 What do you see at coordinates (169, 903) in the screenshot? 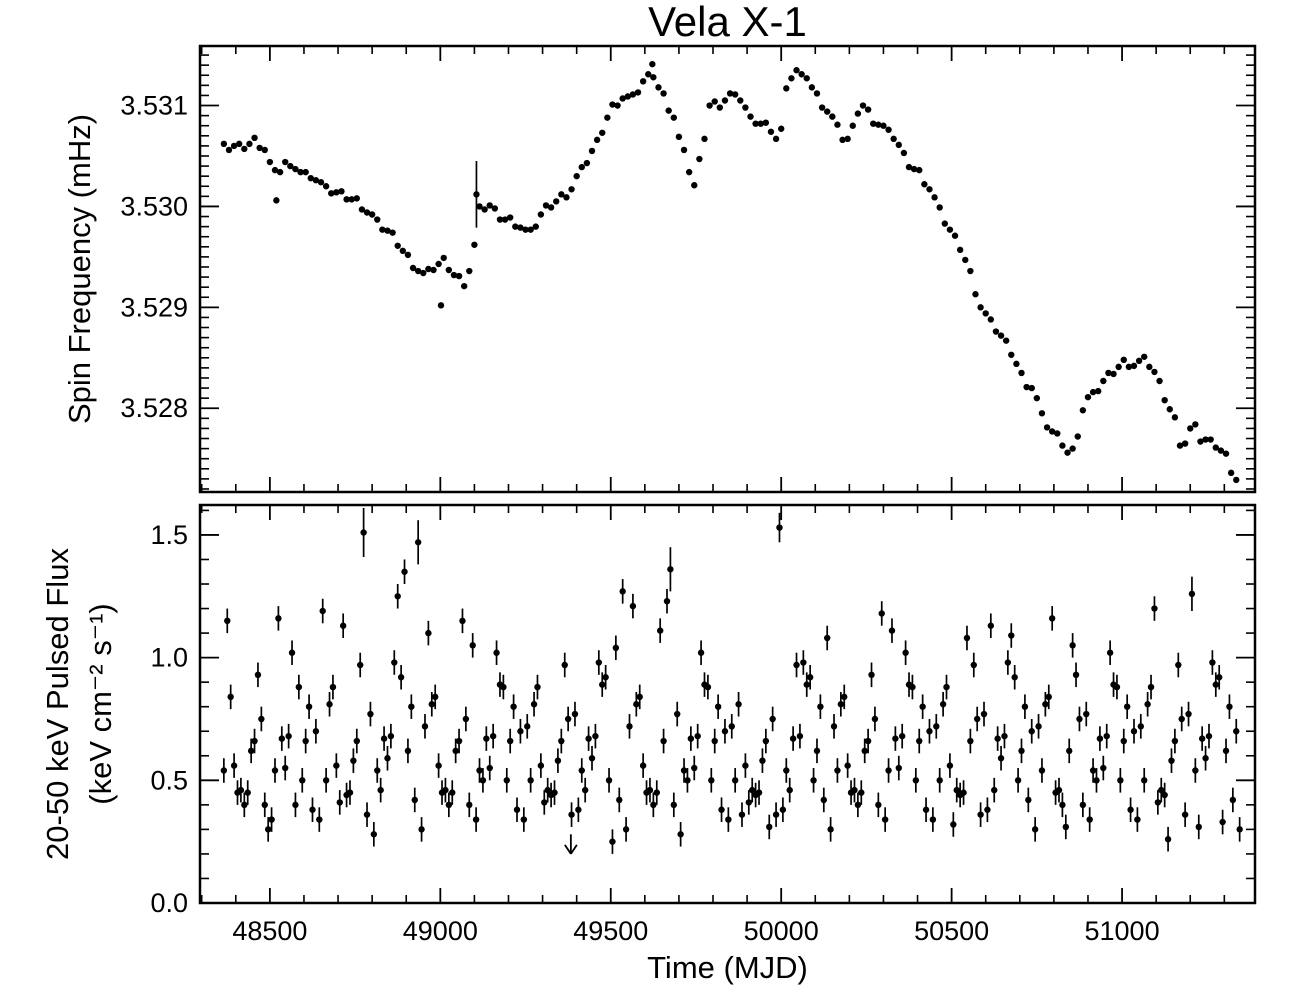
I see `pulsed-flux-y-tick-label: 0.0` at bounding box center [169, 903].